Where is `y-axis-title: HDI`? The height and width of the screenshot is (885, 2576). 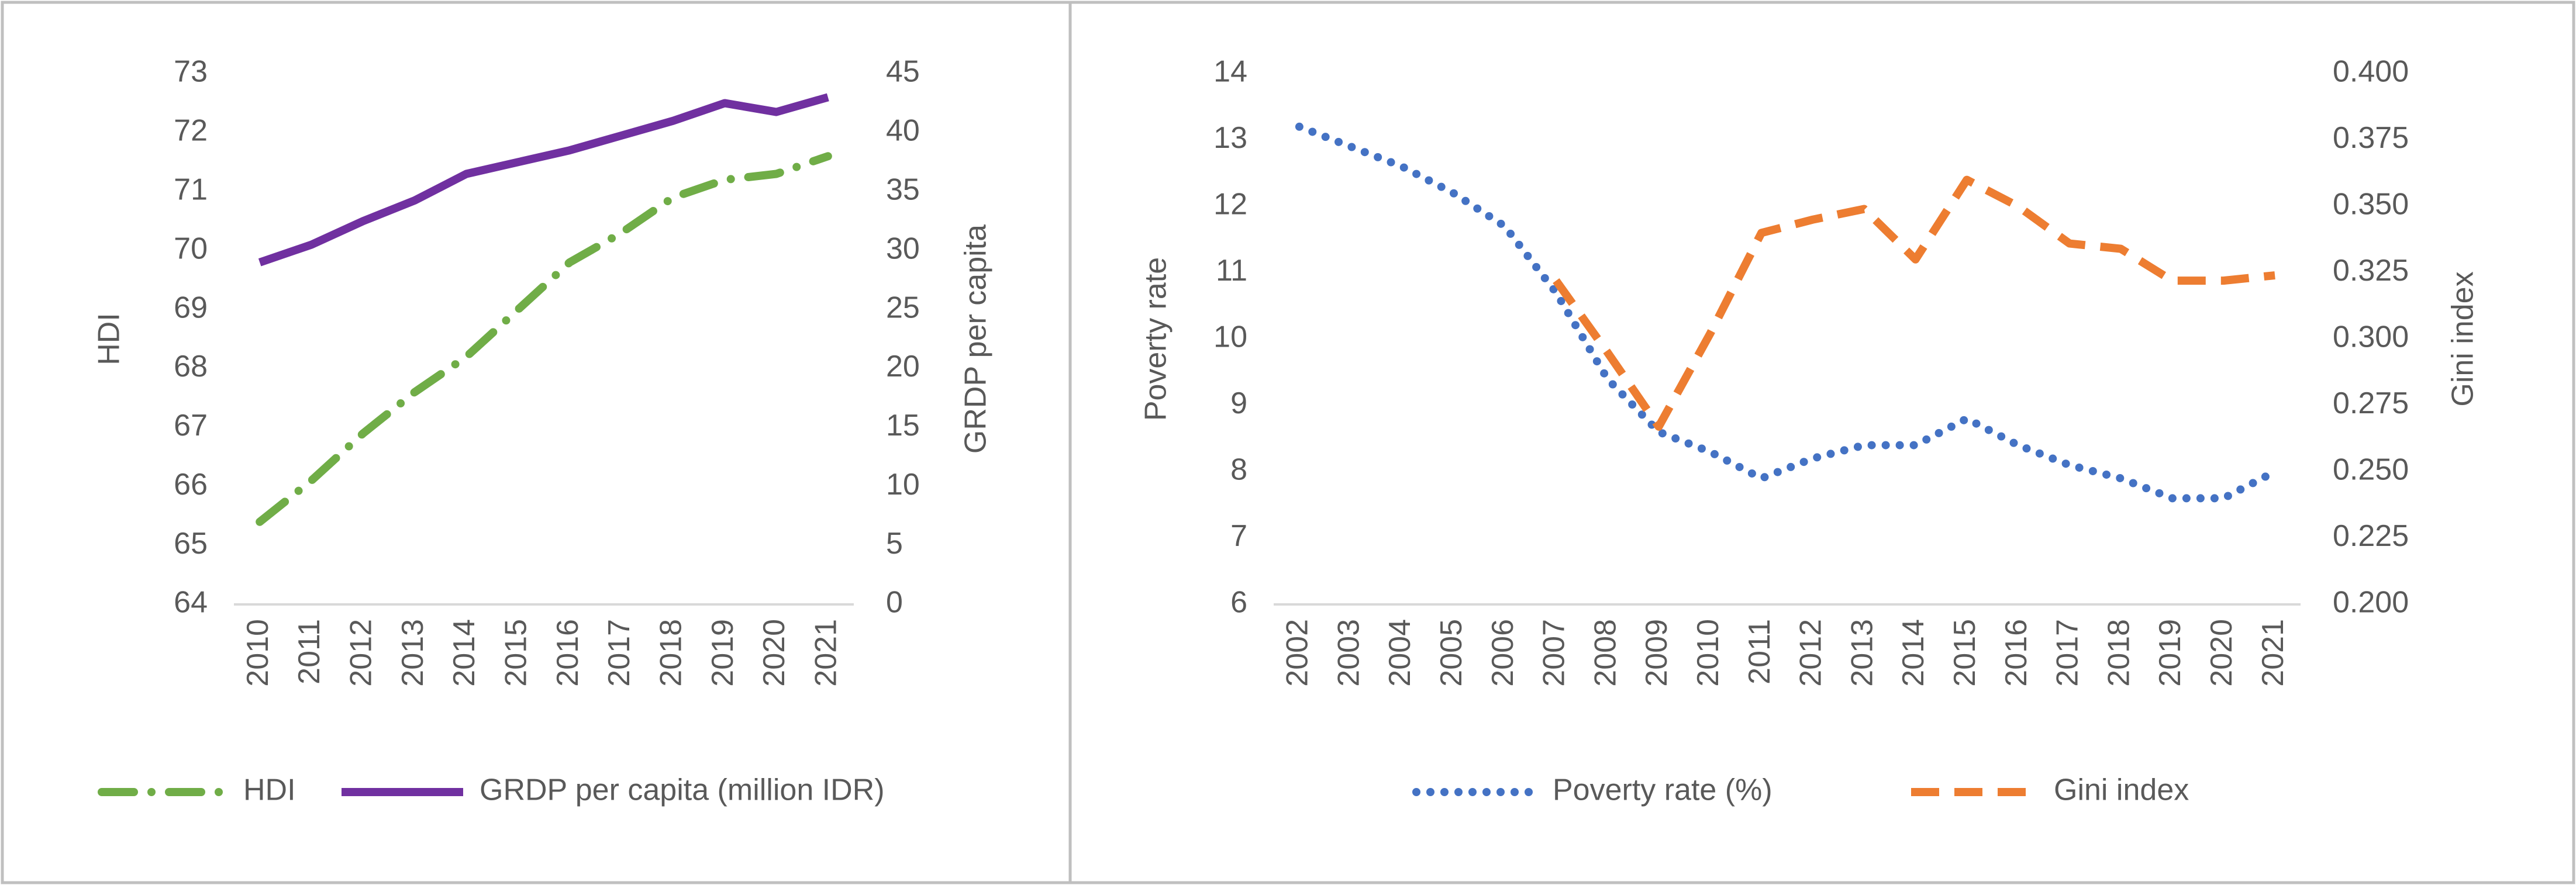 y-axis-title: HDI is located at coordinates (109, 339).